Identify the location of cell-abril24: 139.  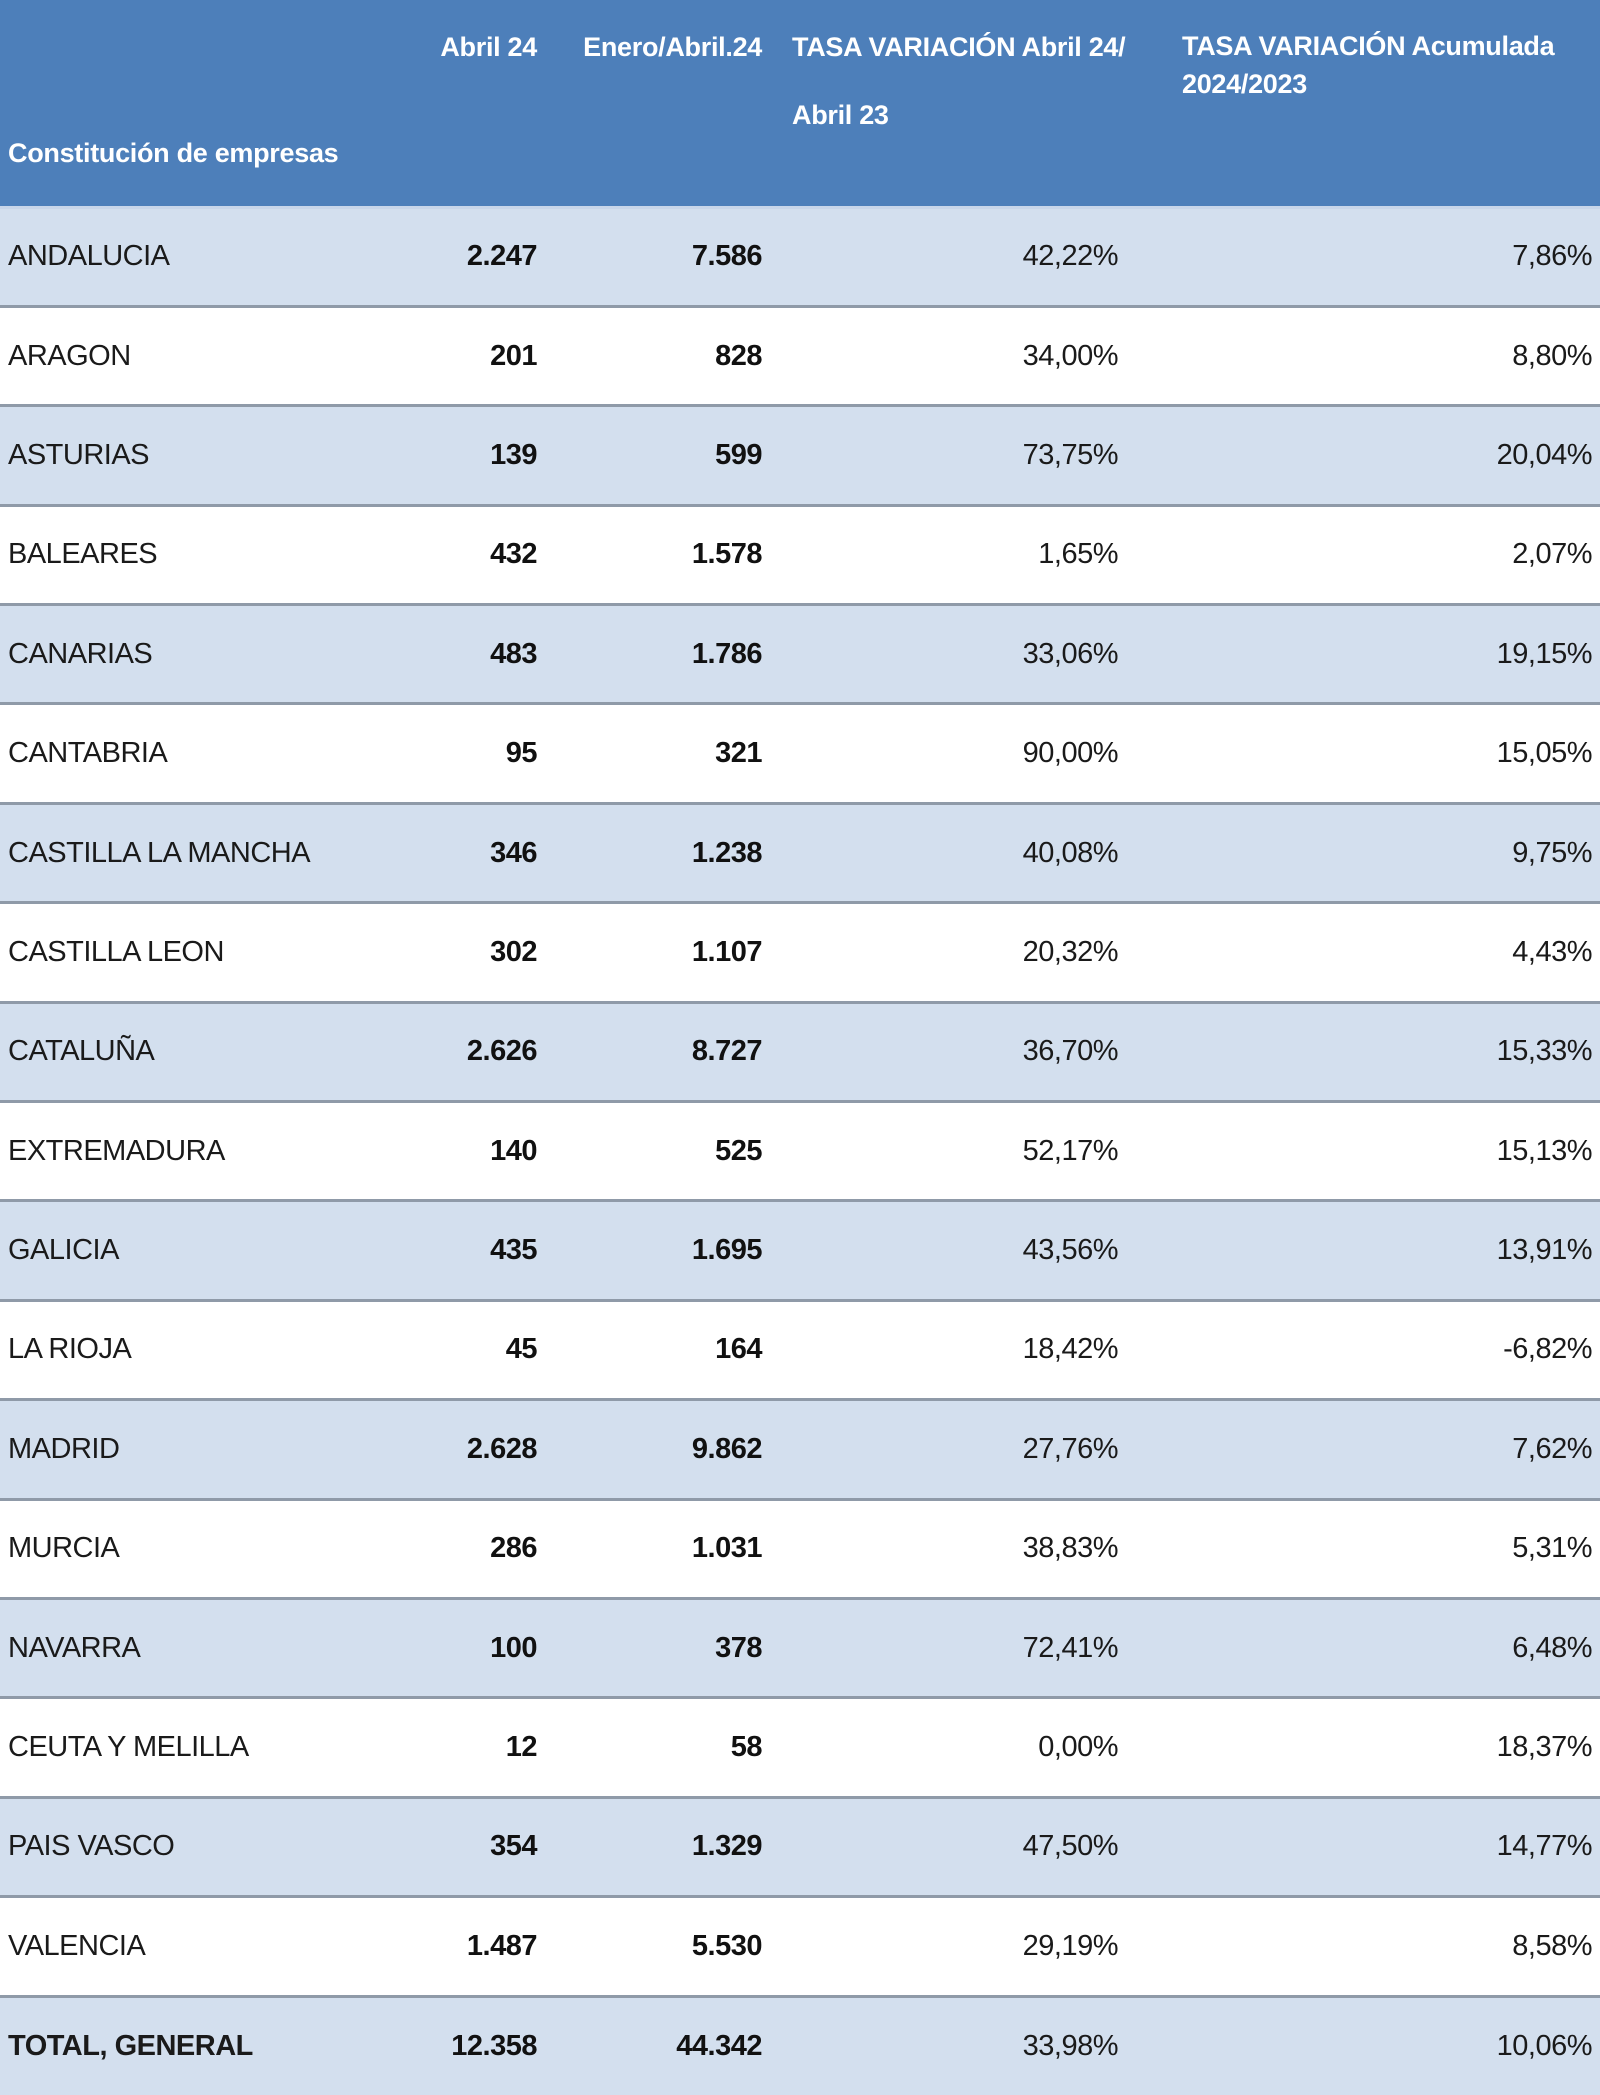
(513, 454).